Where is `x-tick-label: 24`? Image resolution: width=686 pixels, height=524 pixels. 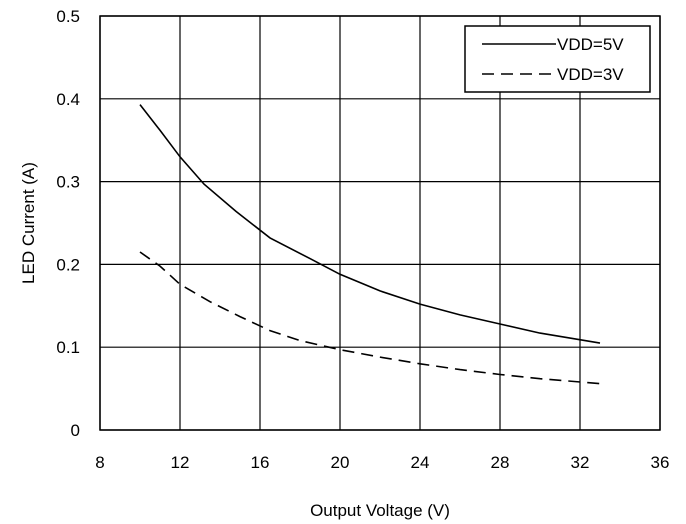
x-tick-label: 24 is located at coordinates (420, 462).